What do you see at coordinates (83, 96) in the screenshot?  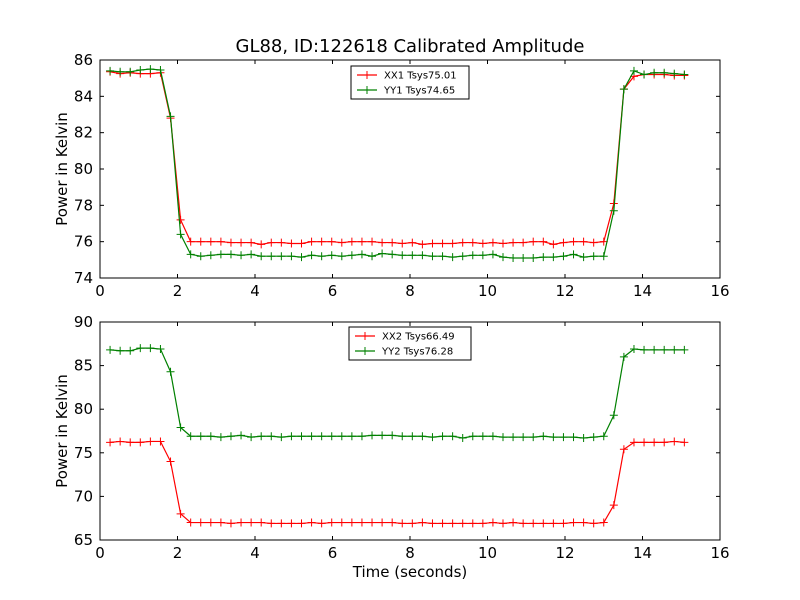 I see `y-tick-label: 84` at bounding box center [83, 96].